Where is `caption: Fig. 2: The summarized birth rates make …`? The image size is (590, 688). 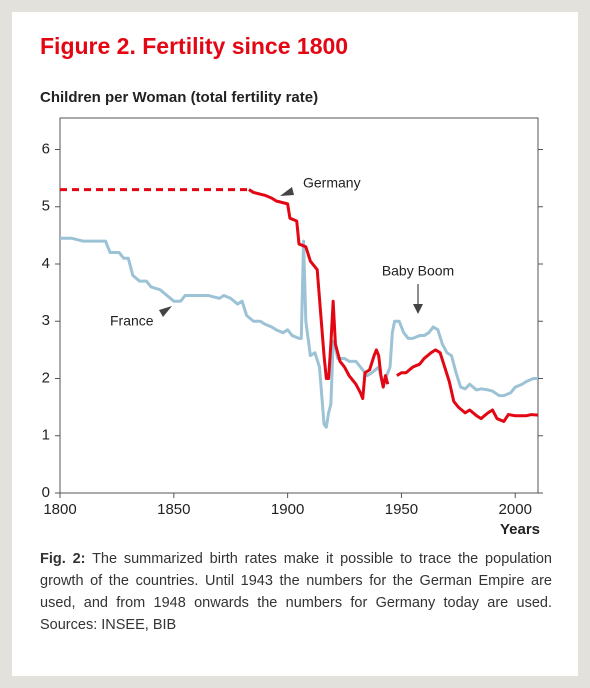
caption: Fig. 2: The summarized birth rates make … is located at coordinates (296, 592).